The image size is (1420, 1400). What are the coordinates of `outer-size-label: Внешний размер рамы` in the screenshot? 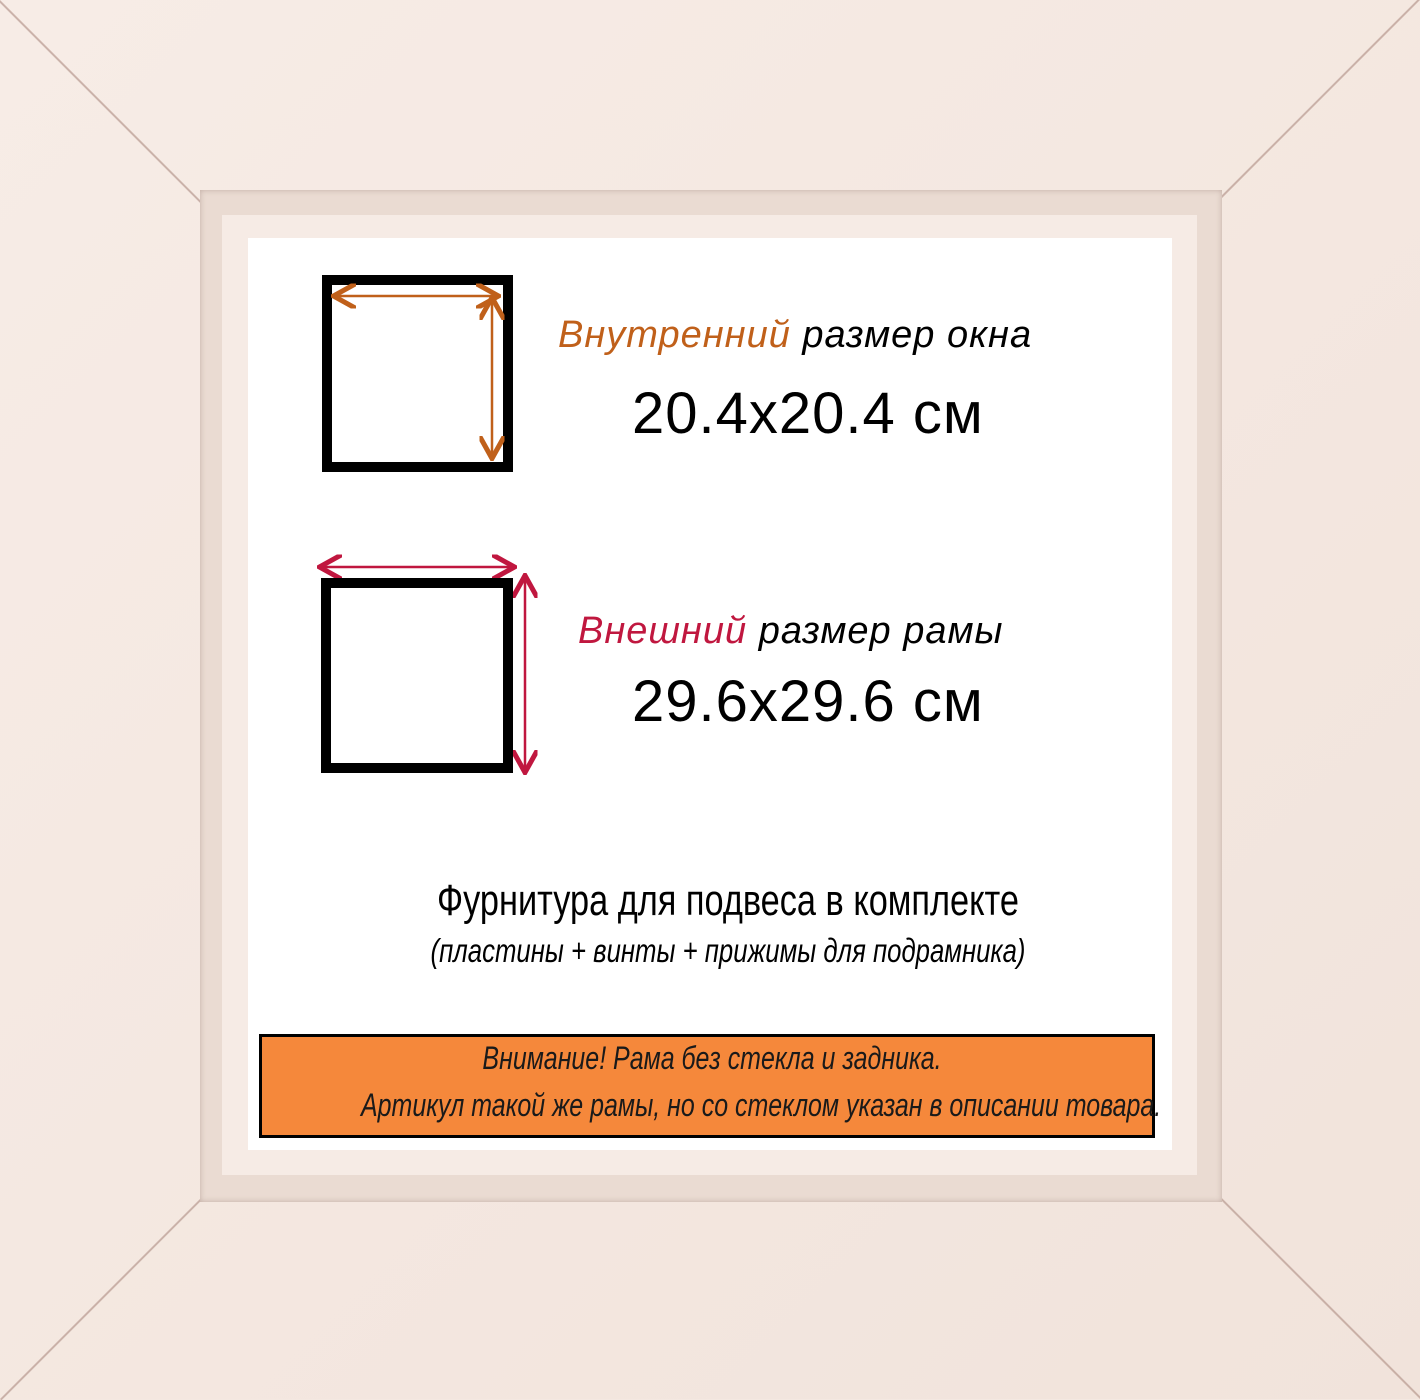 It's located at (791, 631).